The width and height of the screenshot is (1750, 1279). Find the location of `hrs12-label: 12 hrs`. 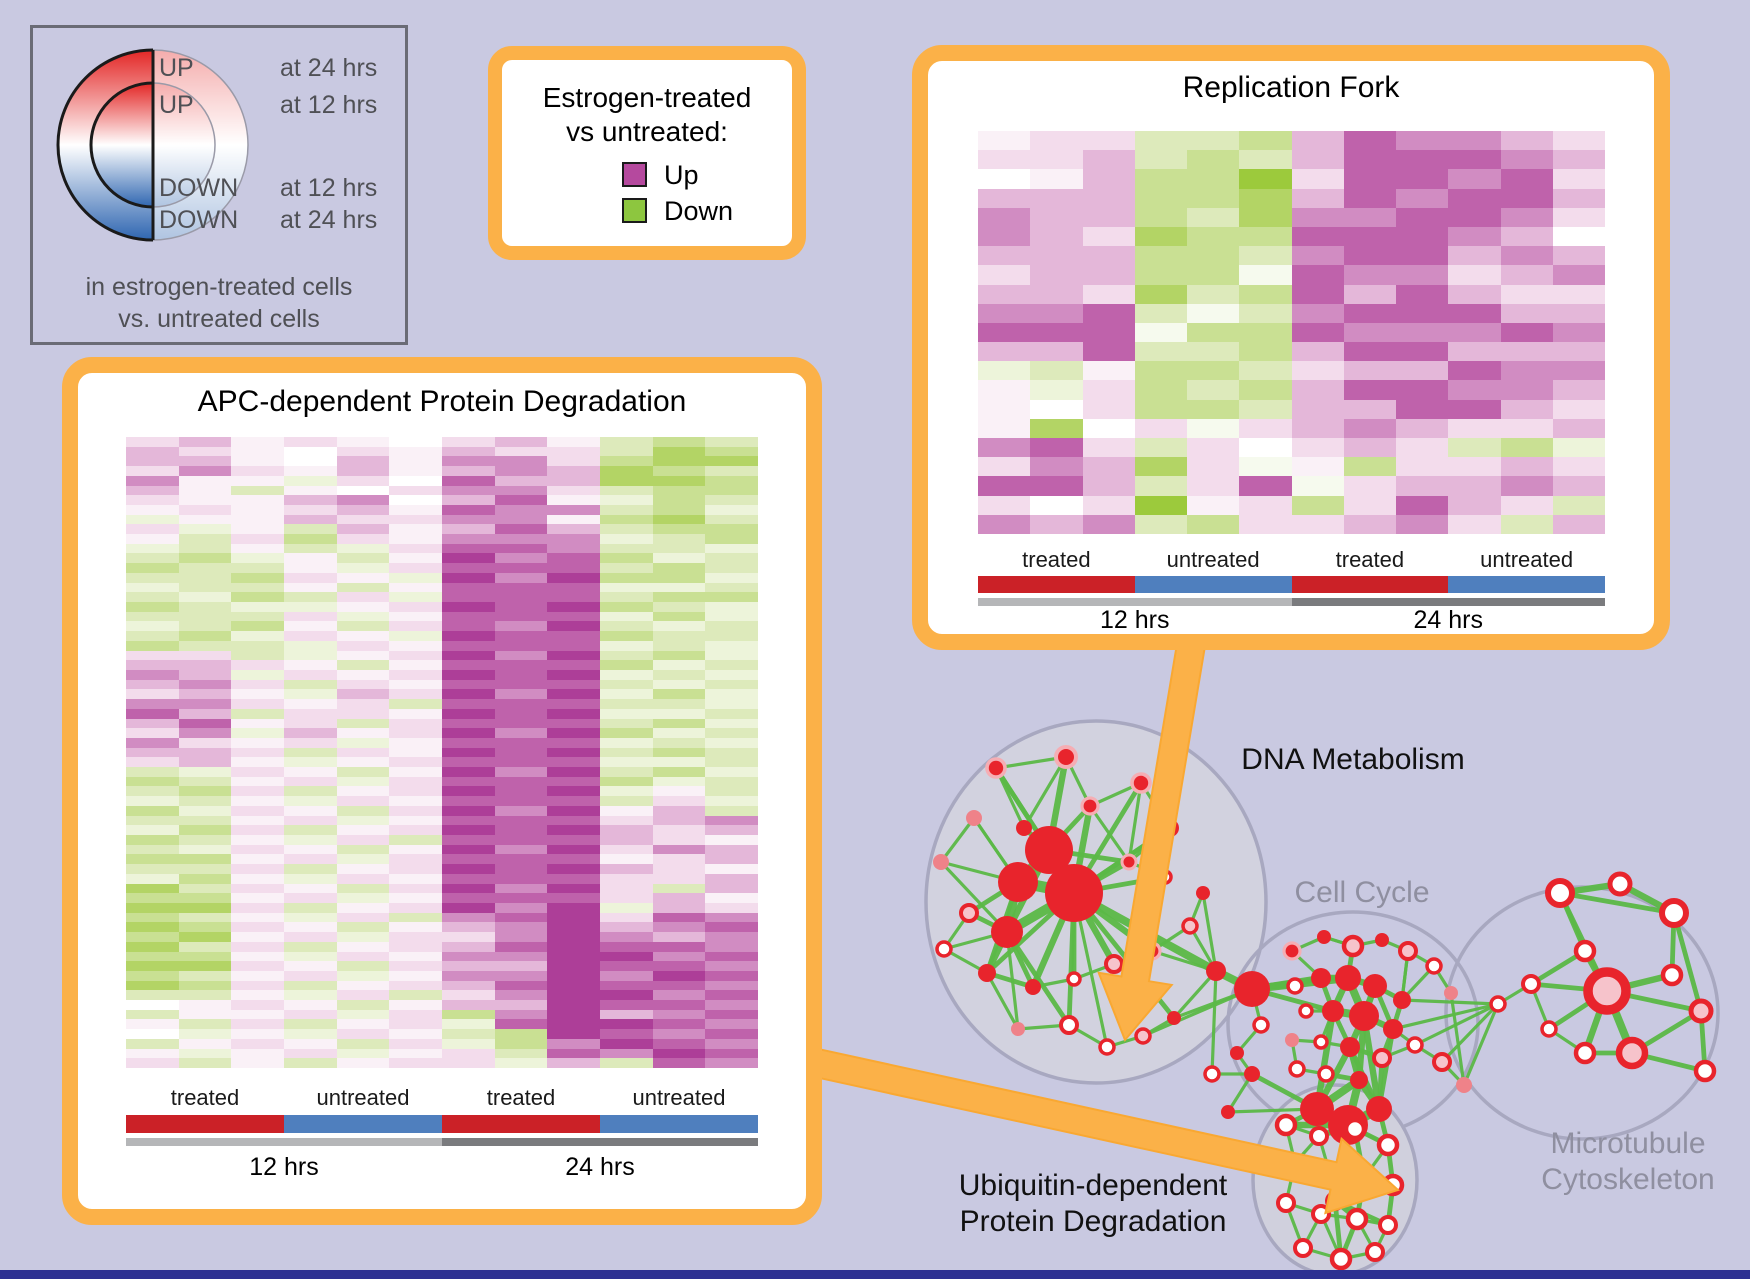

hrs12-label: 12 hrs is located at coordinates (284, 1167).